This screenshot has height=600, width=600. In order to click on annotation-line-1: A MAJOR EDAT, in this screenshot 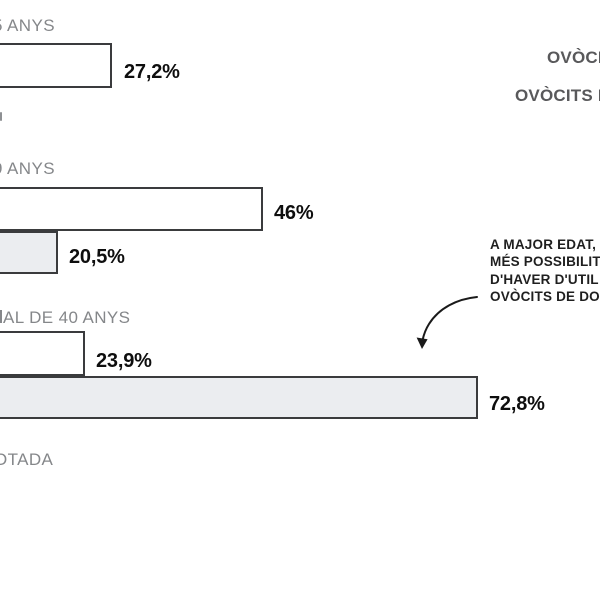, I will do `click(543, 244)`.